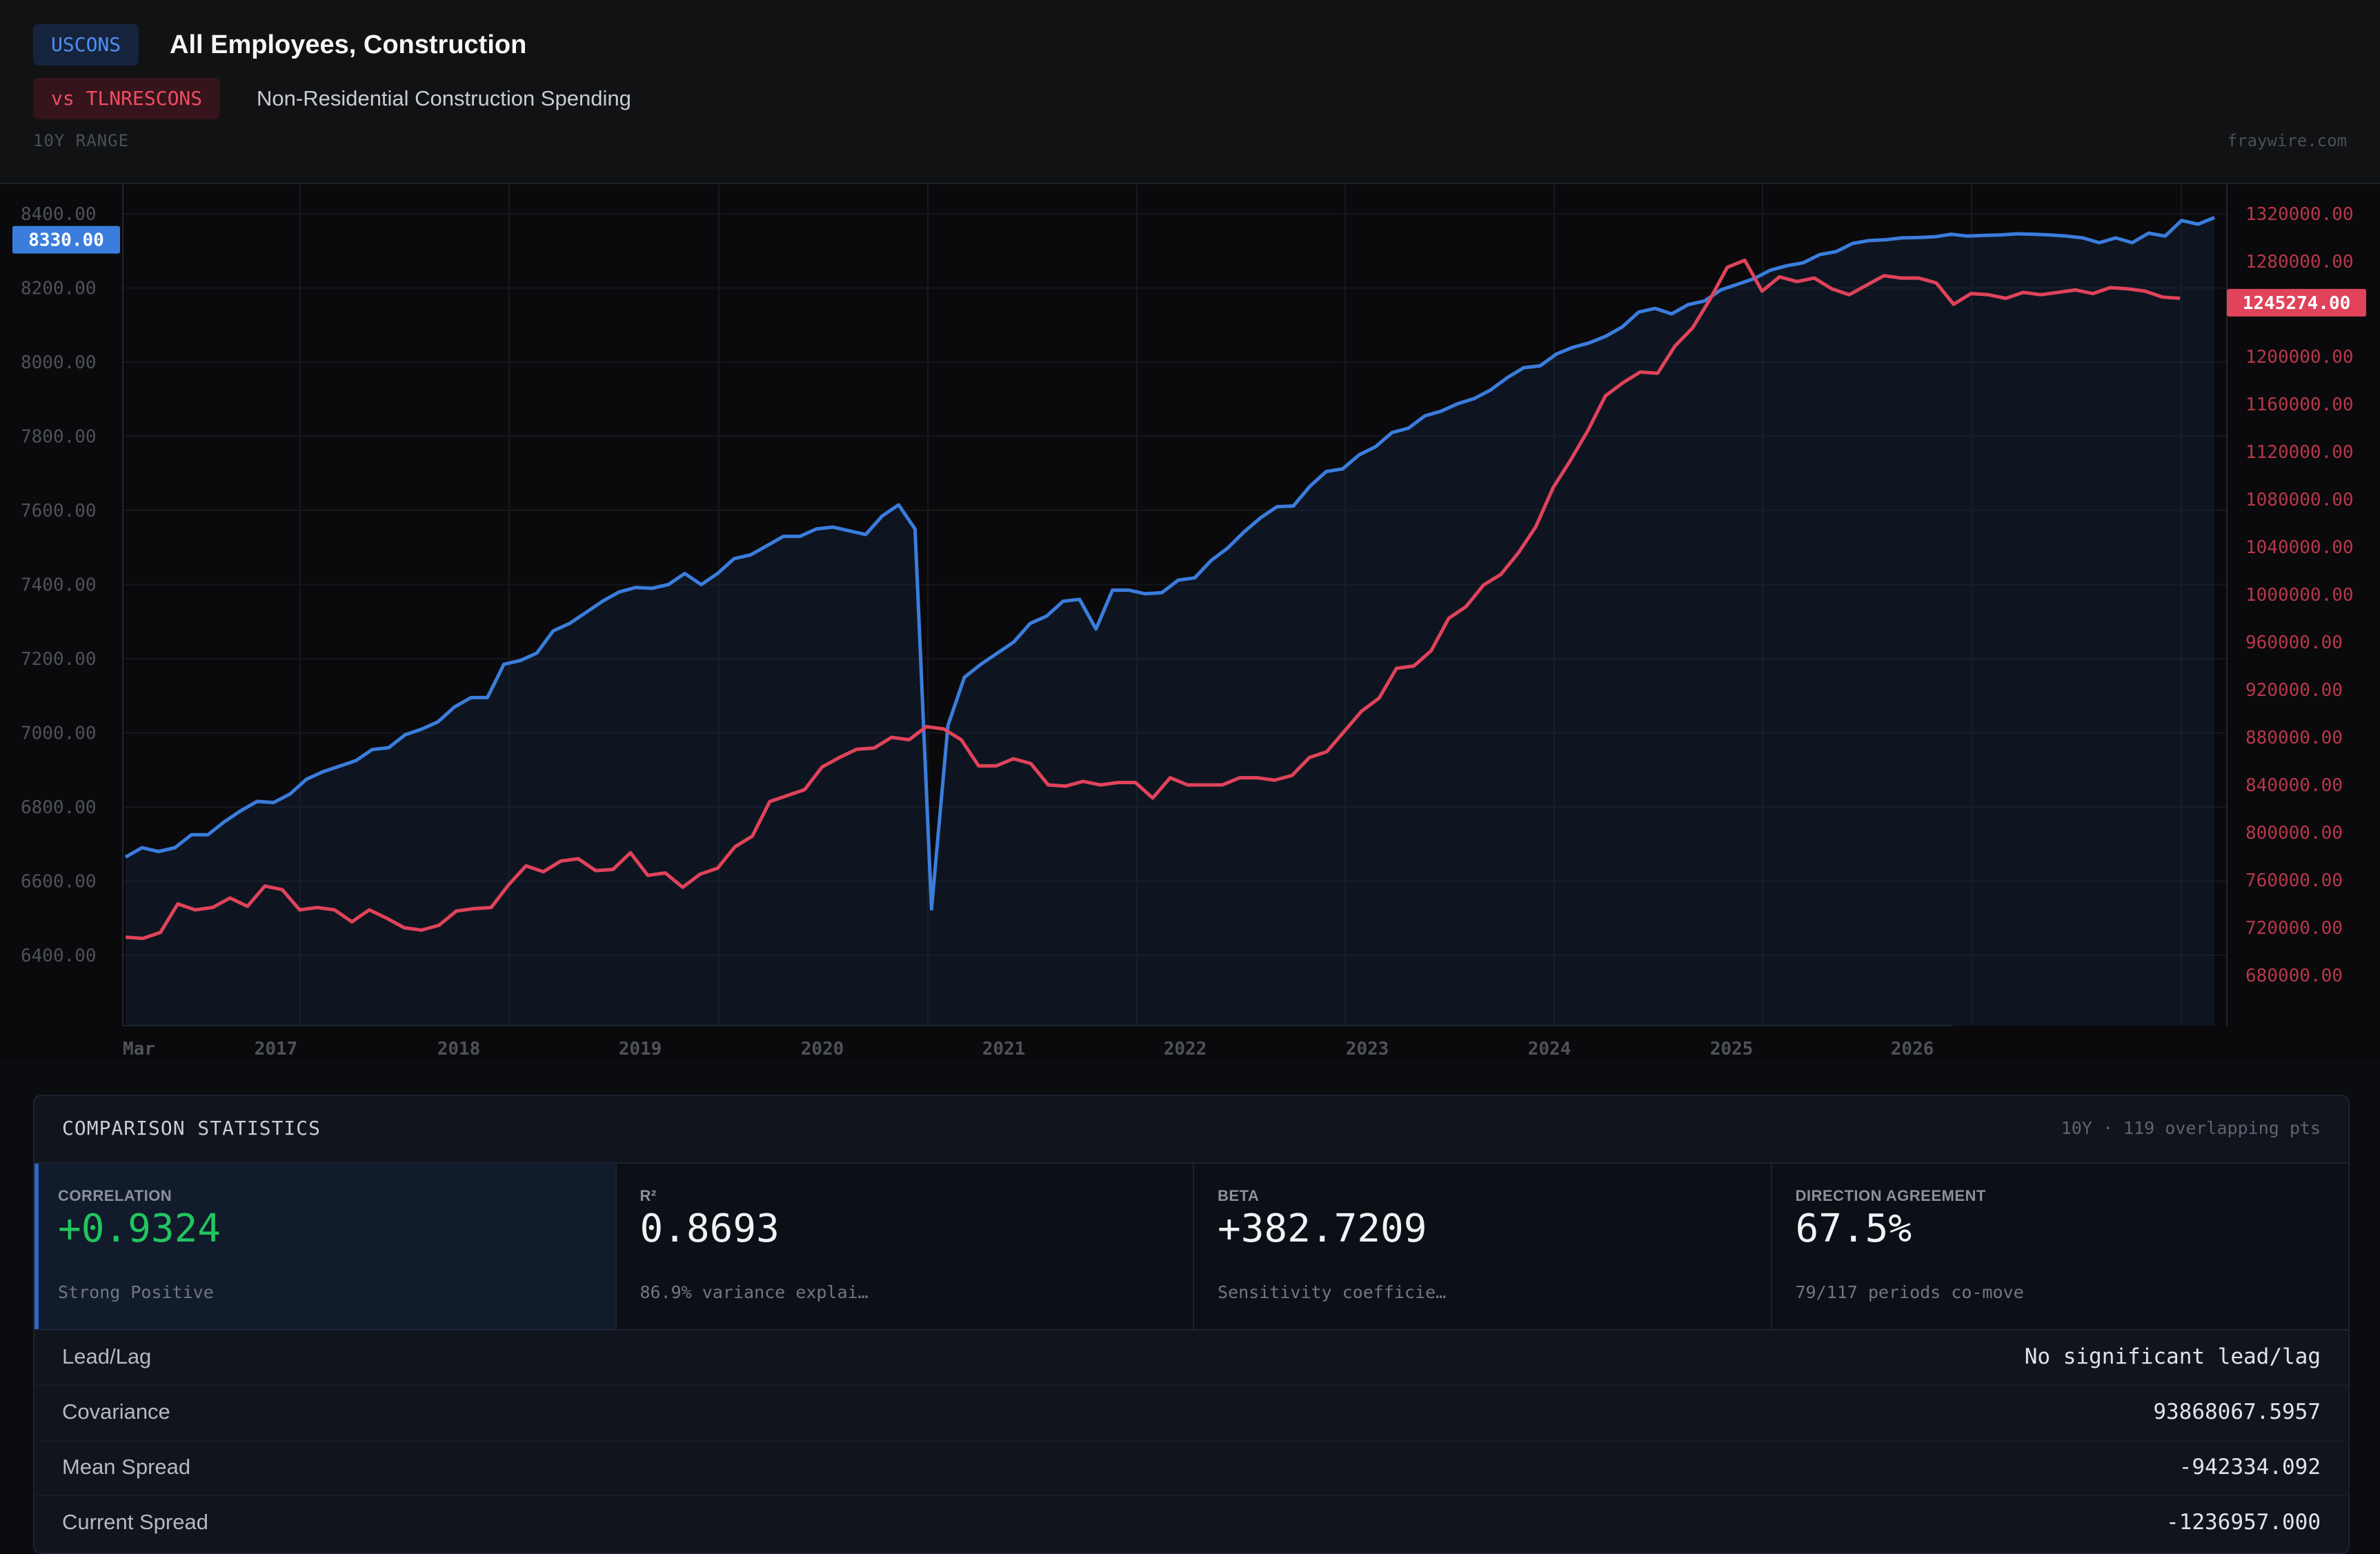 This screenshot has width=2380, height=1554. Describe the element at coordinates (1185, 1049) in the screenshot. I see `x-tick-label: 2022` at that location.